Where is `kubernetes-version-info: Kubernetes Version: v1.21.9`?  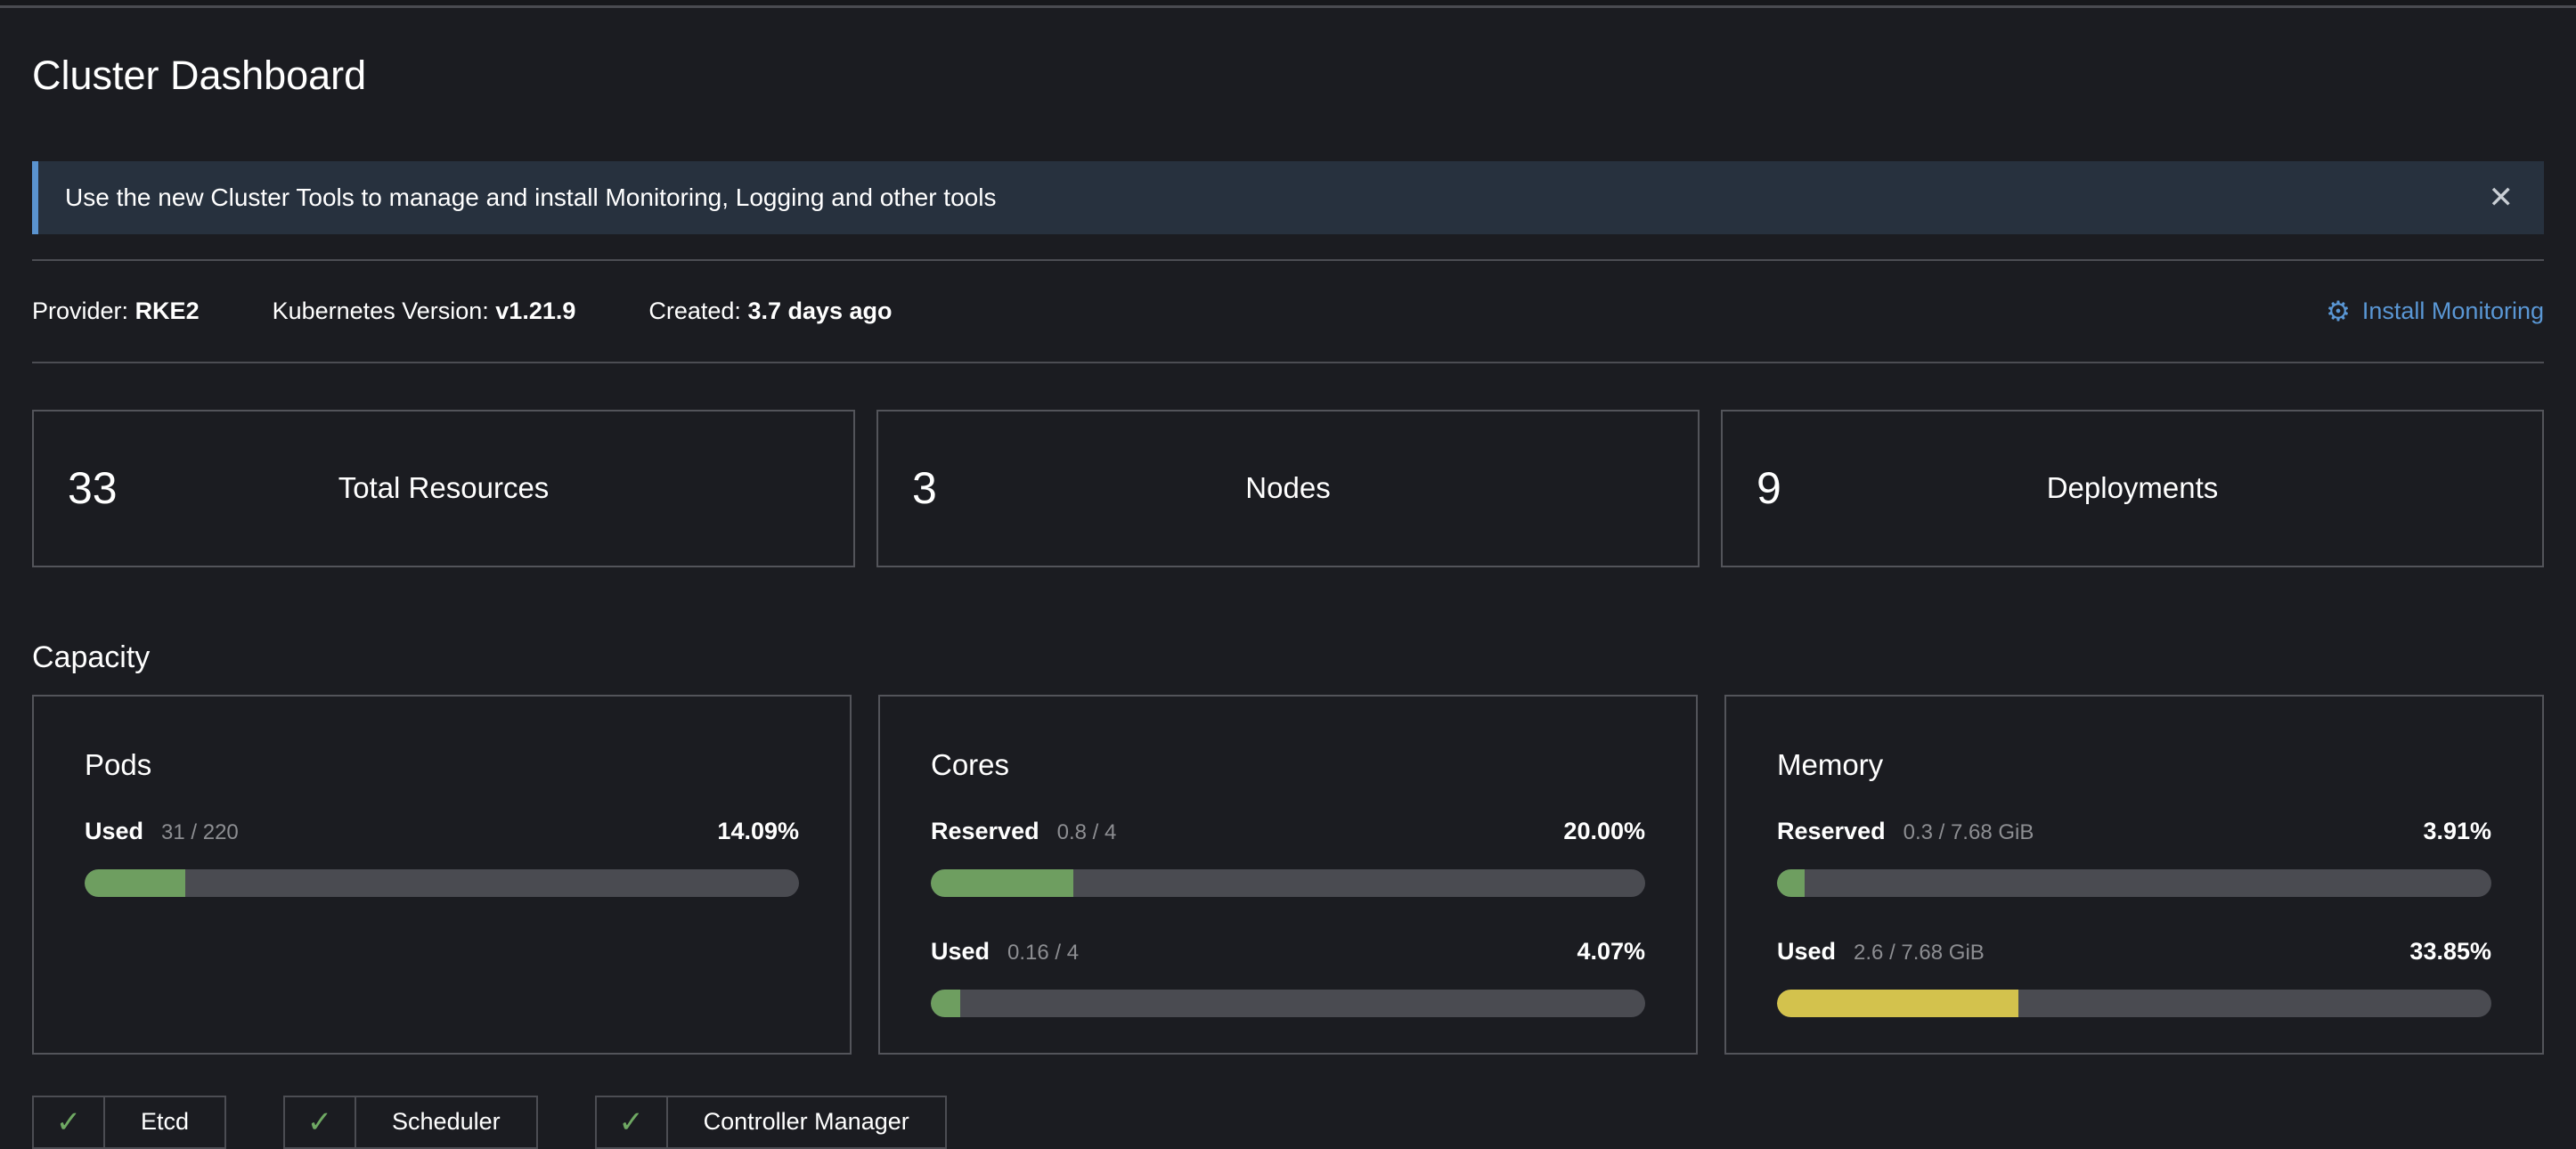 kubernetes-version-info: Kubernetes Version: v1.21.9 is located at coordinates (424, 311).